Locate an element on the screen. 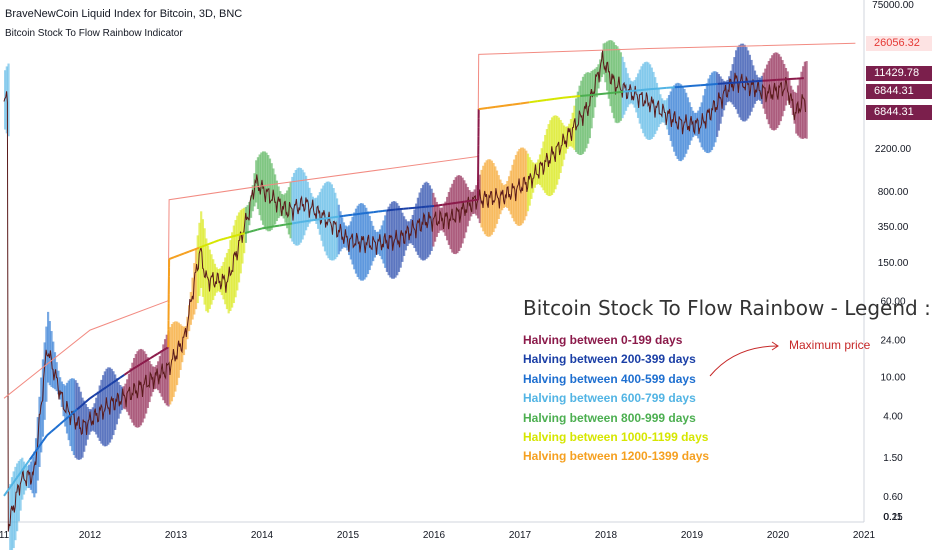 The width and height of the screenshot is (932, 550). maximum-price-arrowhead is located at coordinates (775, 346).